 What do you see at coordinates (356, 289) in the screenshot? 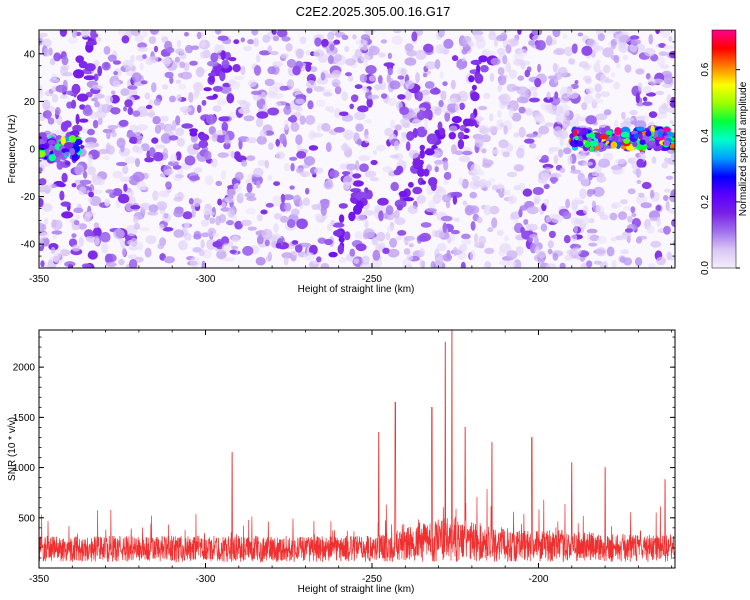
I see `heatmap-x-axis-label: Height of straight line (km)` at bounding box center [356, 289].